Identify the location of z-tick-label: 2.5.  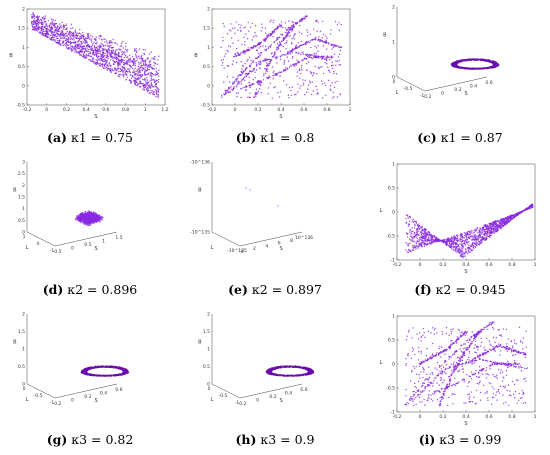
(21, 174).